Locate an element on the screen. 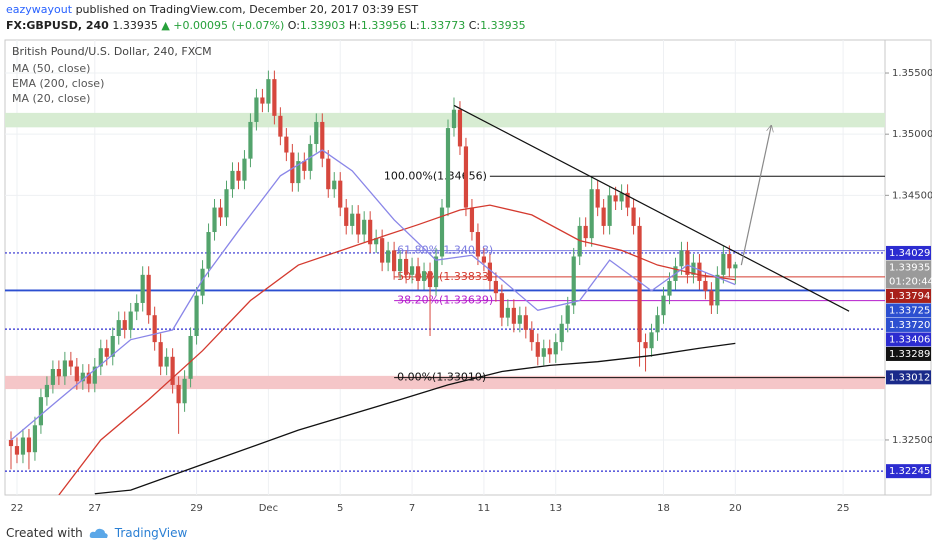  x-tick-label: 7 is located at coordinates (412, 508).